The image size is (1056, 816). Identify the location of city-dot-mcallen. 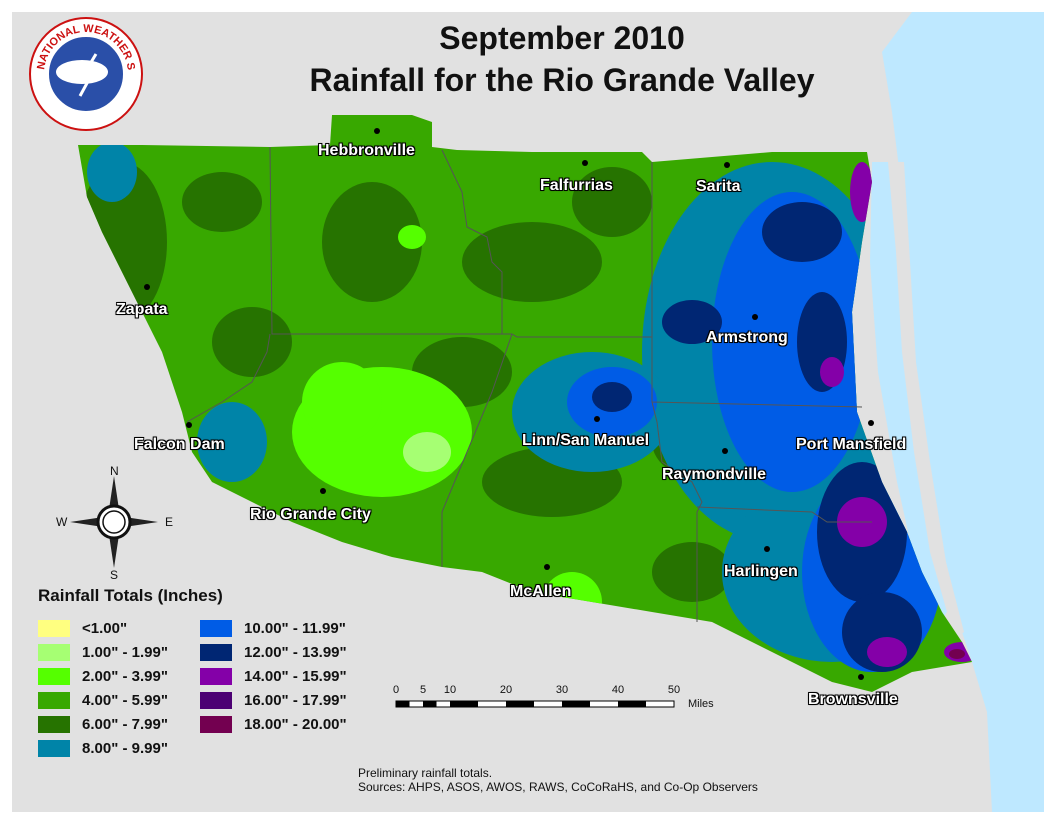
(547, 567).